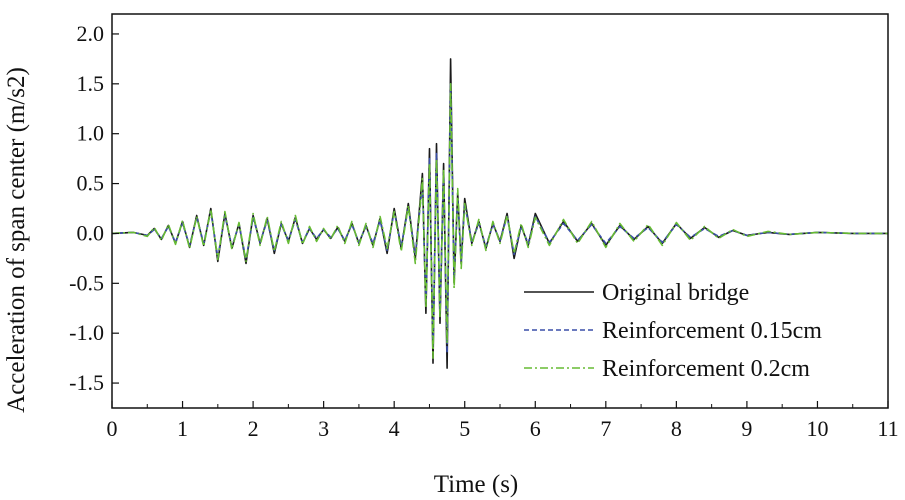 This screenshot has height=500, width=905. What do you see at coordinates (91, 232) in the screenshot?
I see `y-tick-label: 0.0` at bounding box center [91, 232].